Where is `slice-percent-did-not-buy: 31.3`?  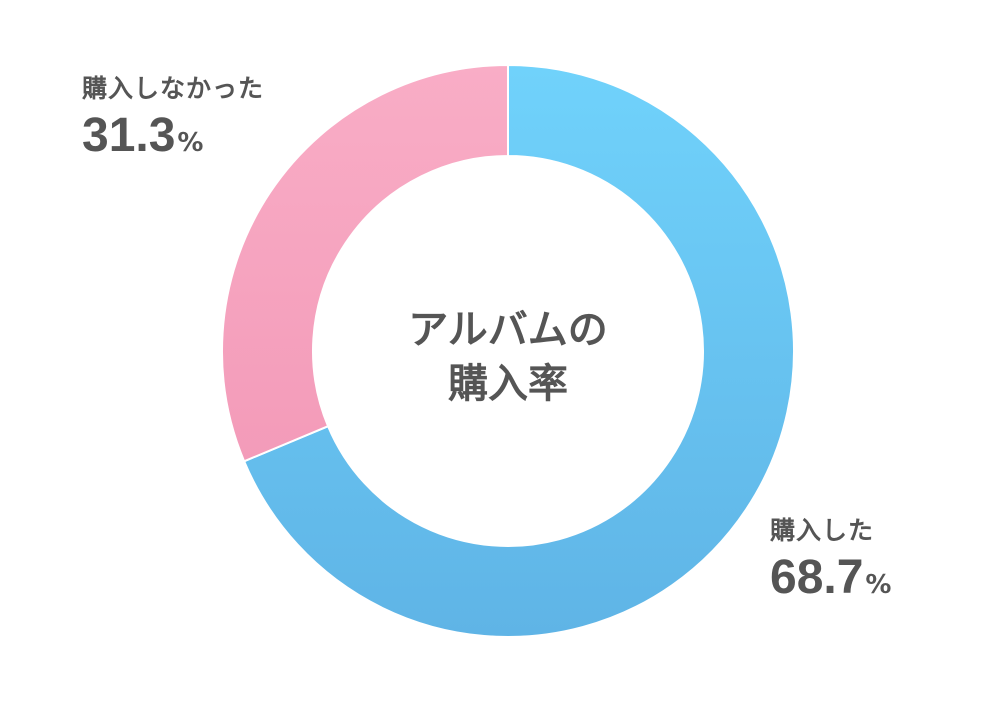
slice-percent-did-not-buy: 31.3 is located at coordinates (129, 135).